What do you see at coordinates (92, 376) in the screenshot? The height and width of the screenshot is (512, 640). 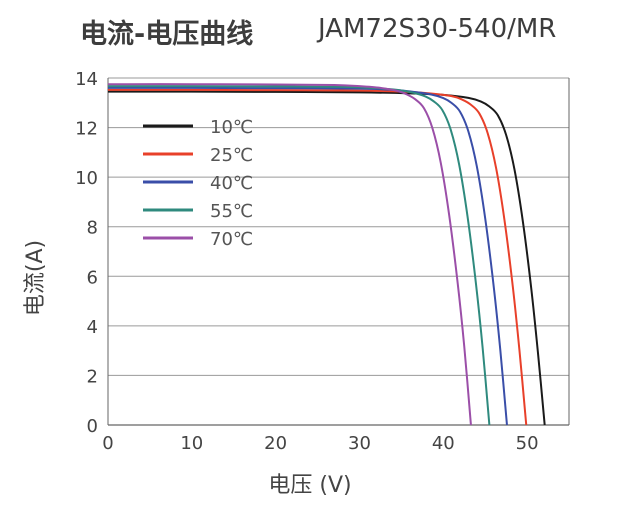 I see `y-tick-label-2: 2` at bounding box center [92, 376].